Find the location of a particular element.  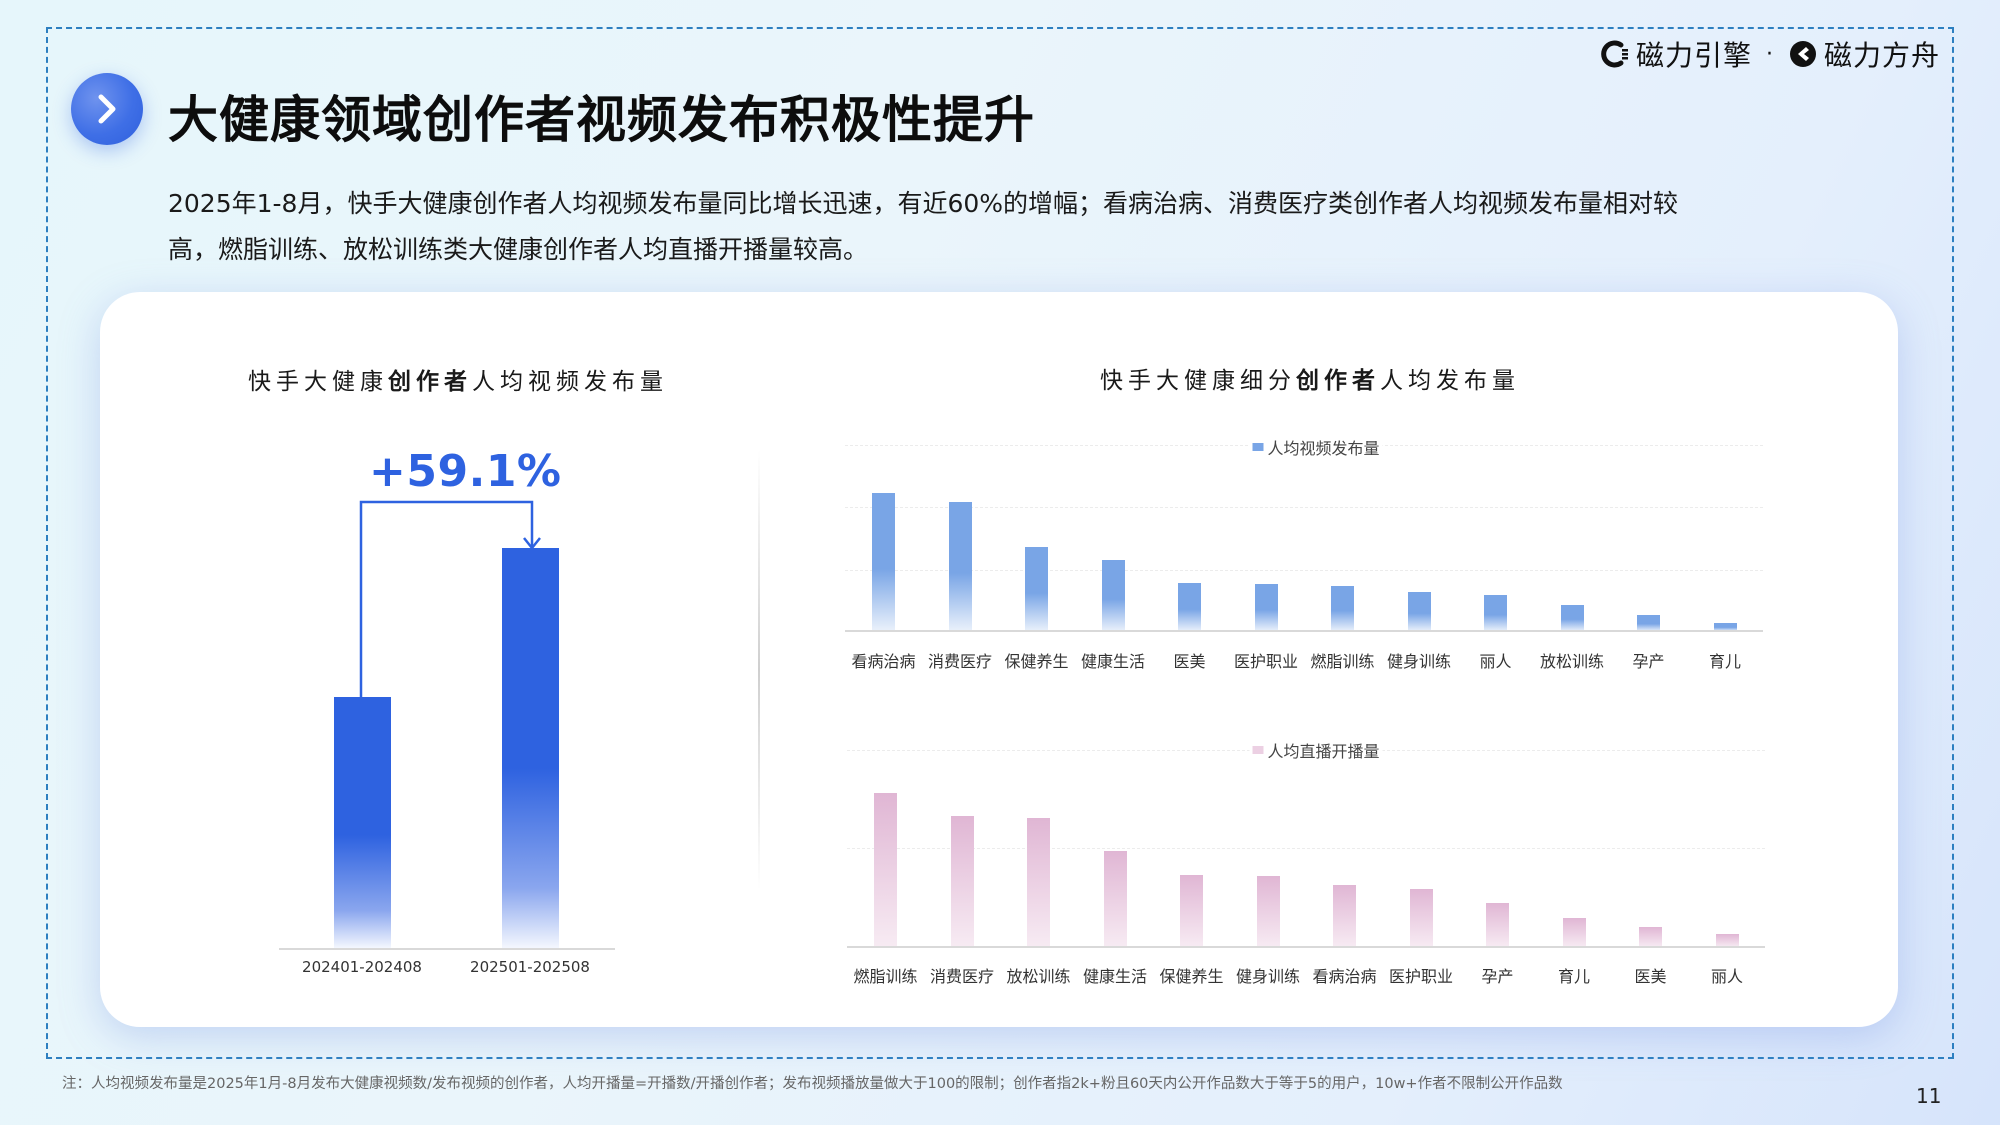

right-chart-title: 快手大健康细分创作者人均发布量 is located at coordinates (1310, 378).